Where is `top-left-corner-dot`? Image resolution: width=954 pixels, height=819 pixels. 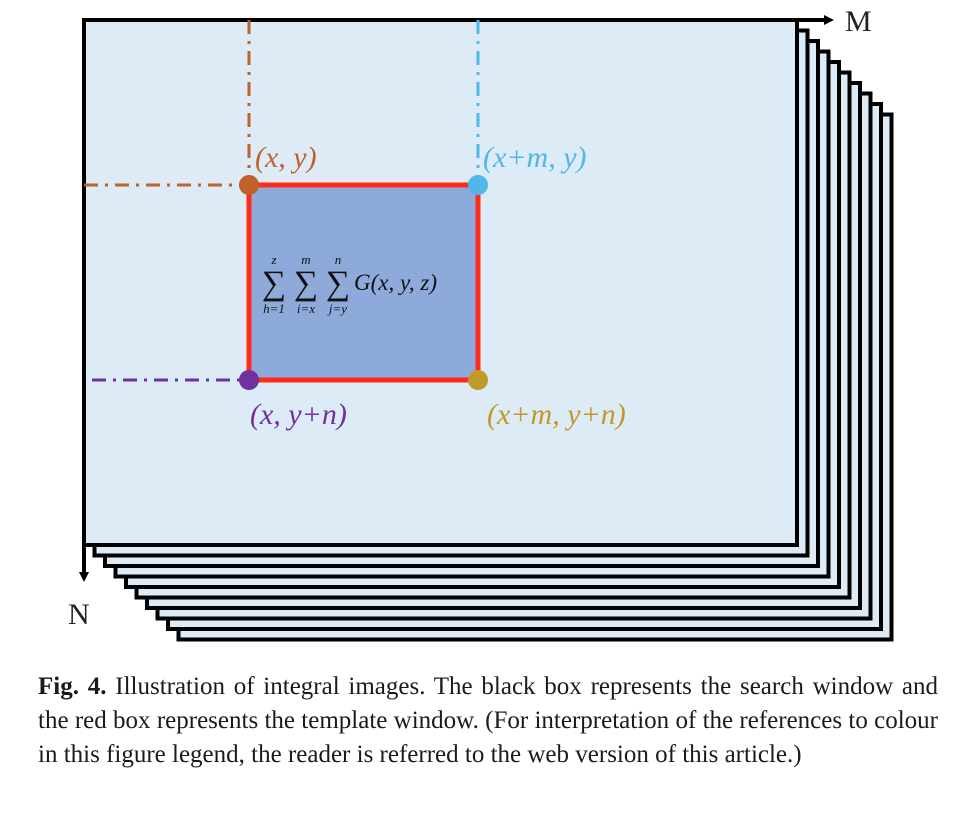 top-left-corner-dot is located at coordinates (249, 185).